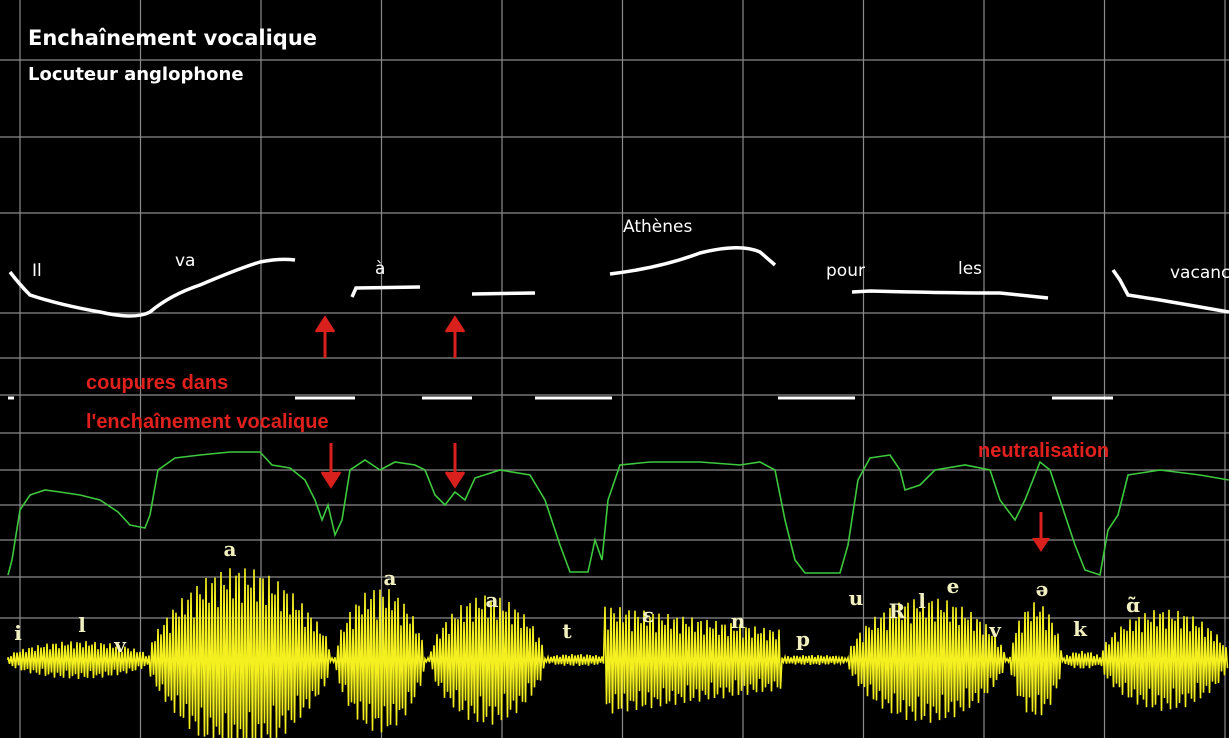 Image resolution: width=1229 pixels, height=738 pixels. I want to click on word: à, so click(380, 269).